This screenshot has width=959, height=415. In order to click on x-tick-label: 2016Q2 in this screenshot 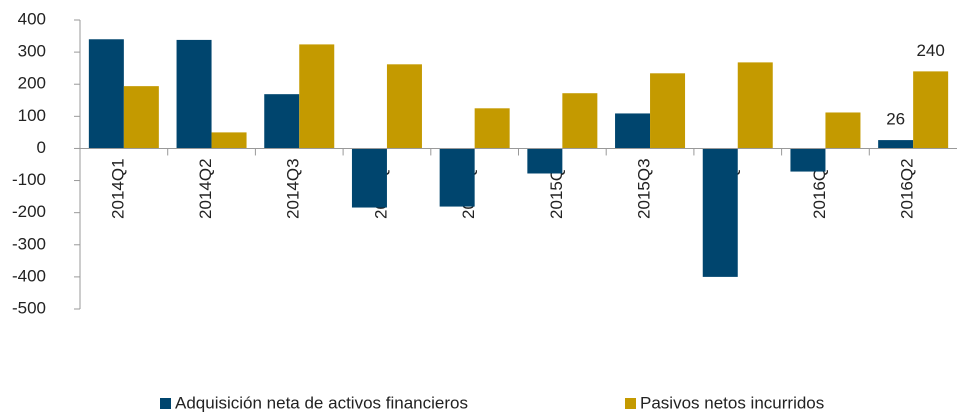, I will do `click(907, 188)`.